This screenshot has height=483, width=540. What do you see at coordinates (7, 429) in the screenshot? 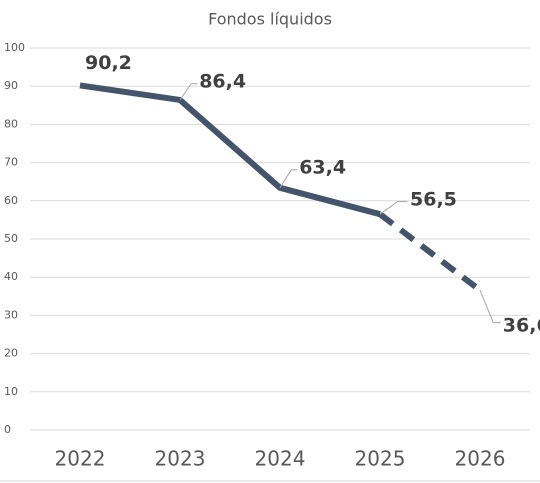
I see `y-tick-label: 0` at bounding box center [7, 429].